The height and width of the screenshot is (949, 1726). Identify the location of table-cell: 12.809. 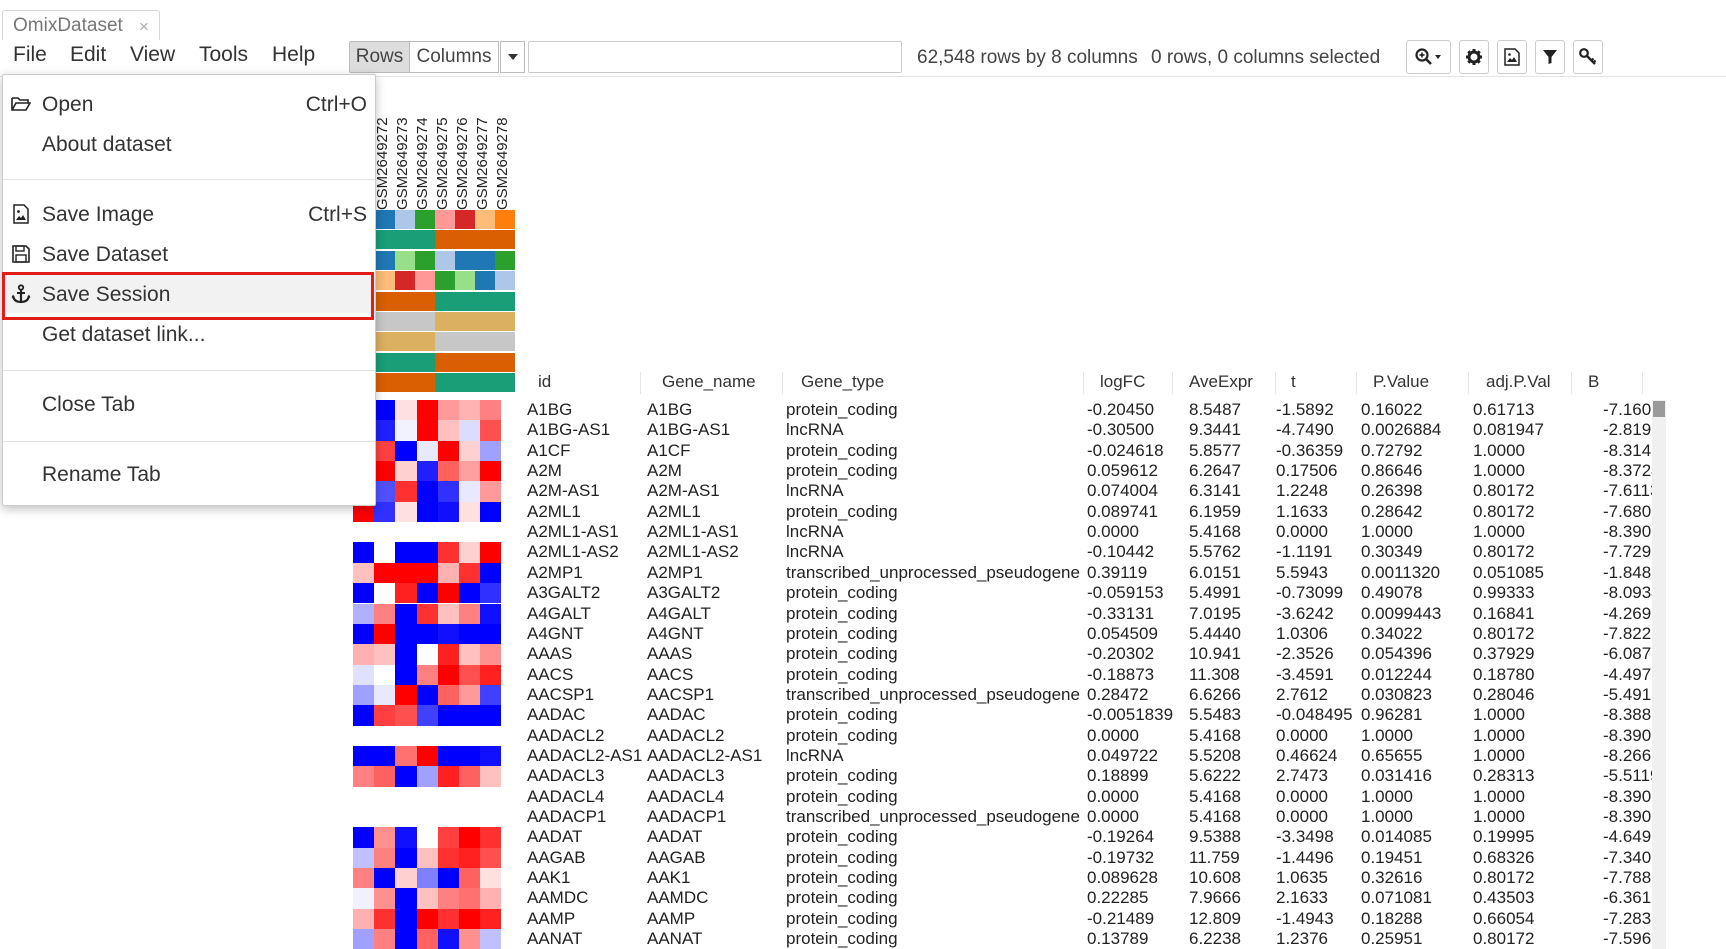
(1215, 918).